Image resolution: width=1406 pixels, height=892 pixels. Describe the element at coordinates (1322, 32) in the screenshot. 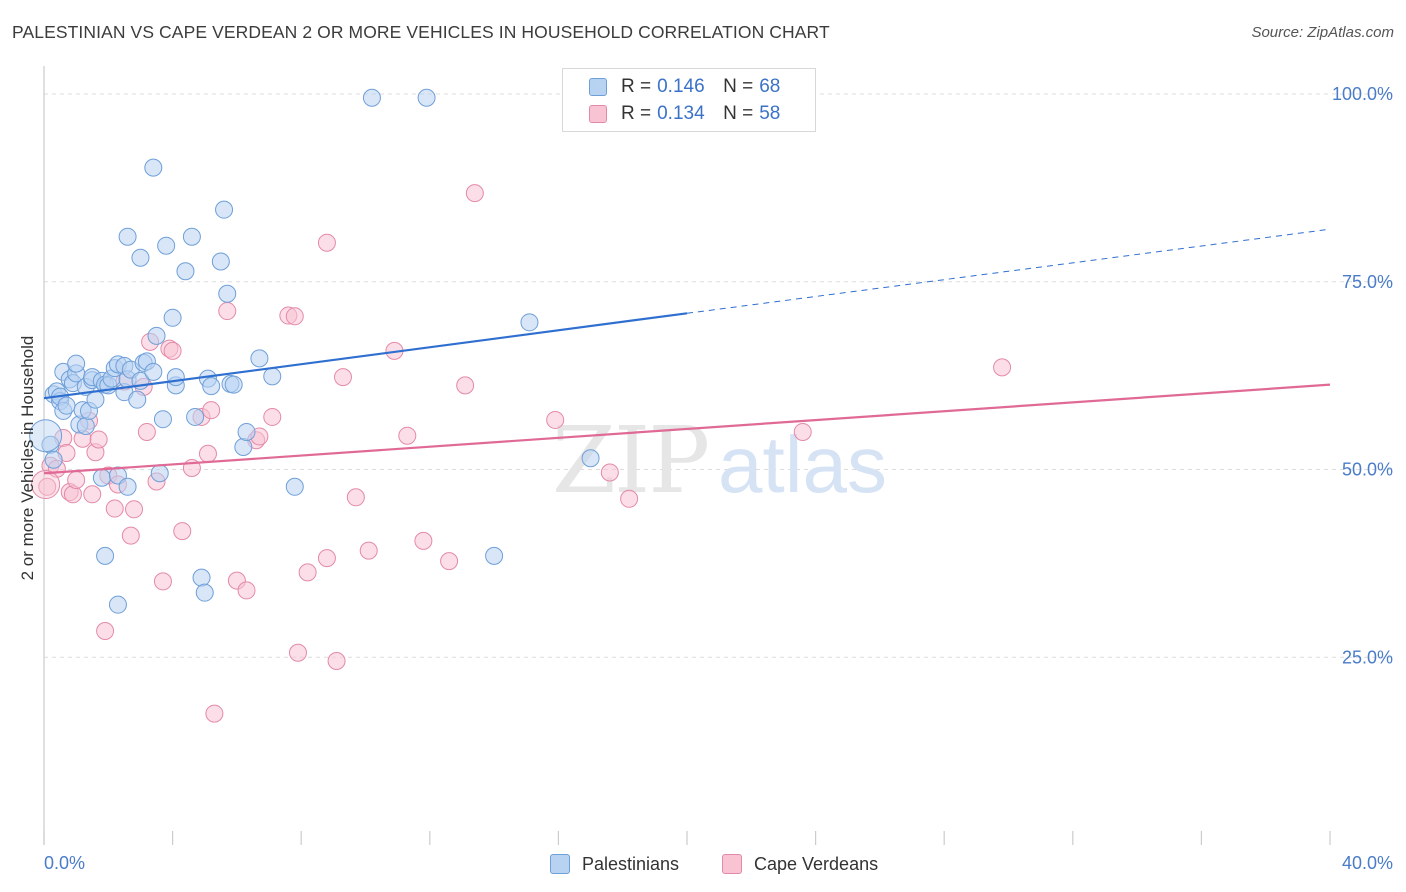

I see `source-credit: Source: ZipAtlas.com` at that location.